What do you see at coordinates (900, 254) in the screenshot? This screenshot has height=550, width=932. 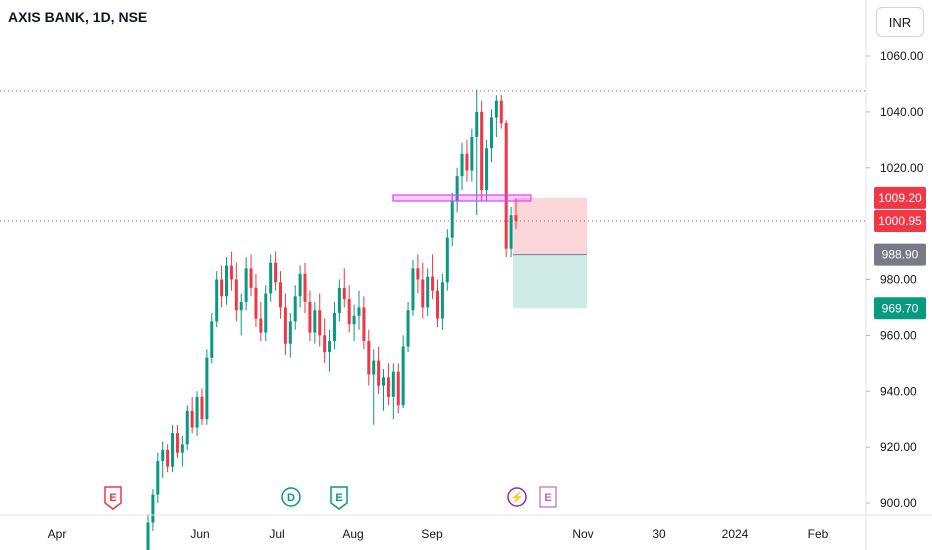 I see `entry-price-tag` at bounding box center [900, 254].